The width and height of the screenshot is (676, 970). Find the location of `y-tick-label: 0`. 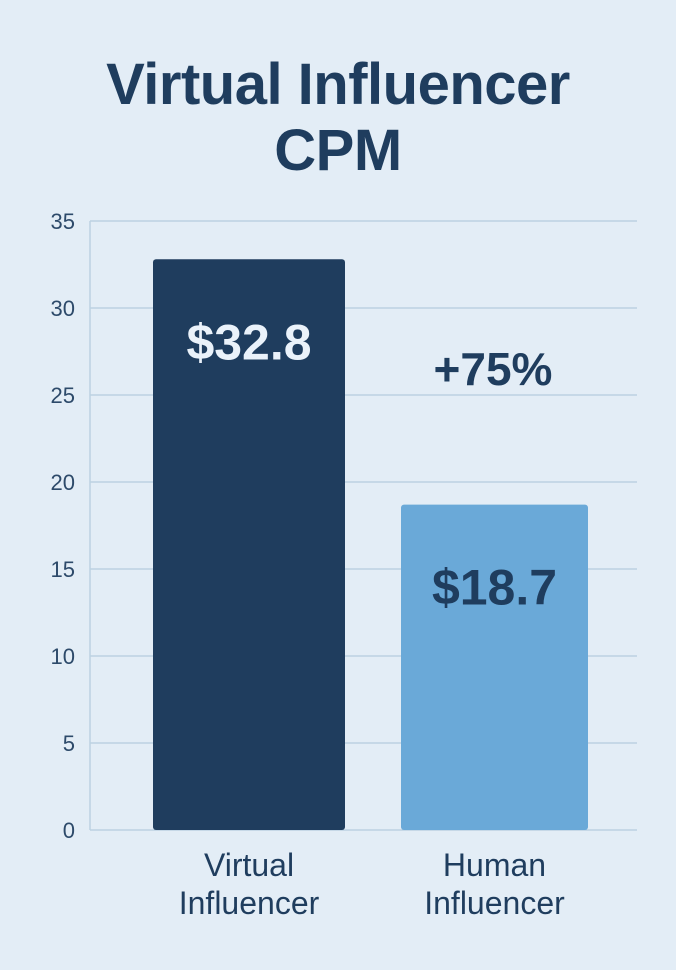

y-tick-label: 0 is located at coordinates (69, 830).